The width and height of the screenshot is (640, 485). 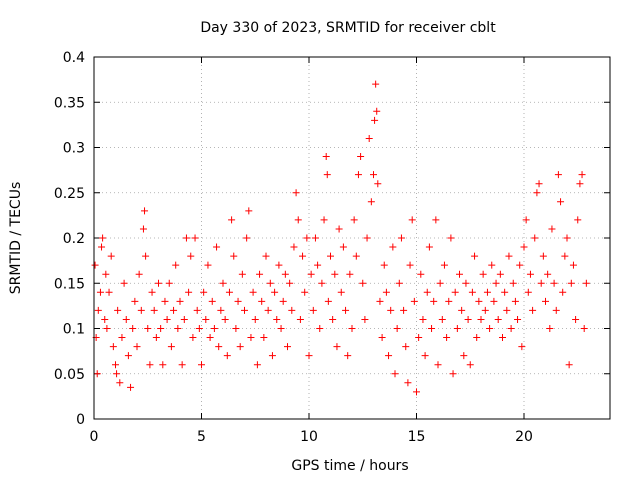 I want to click on y-tick-label: 0.1, so click(x=74, y=330).